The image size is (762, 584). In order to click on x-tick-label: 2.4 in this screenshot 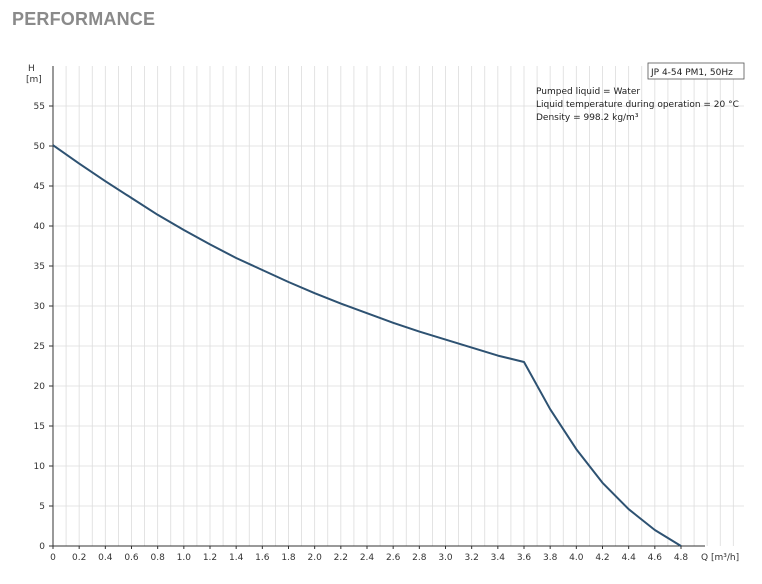, I will do `click(367, 558)`.